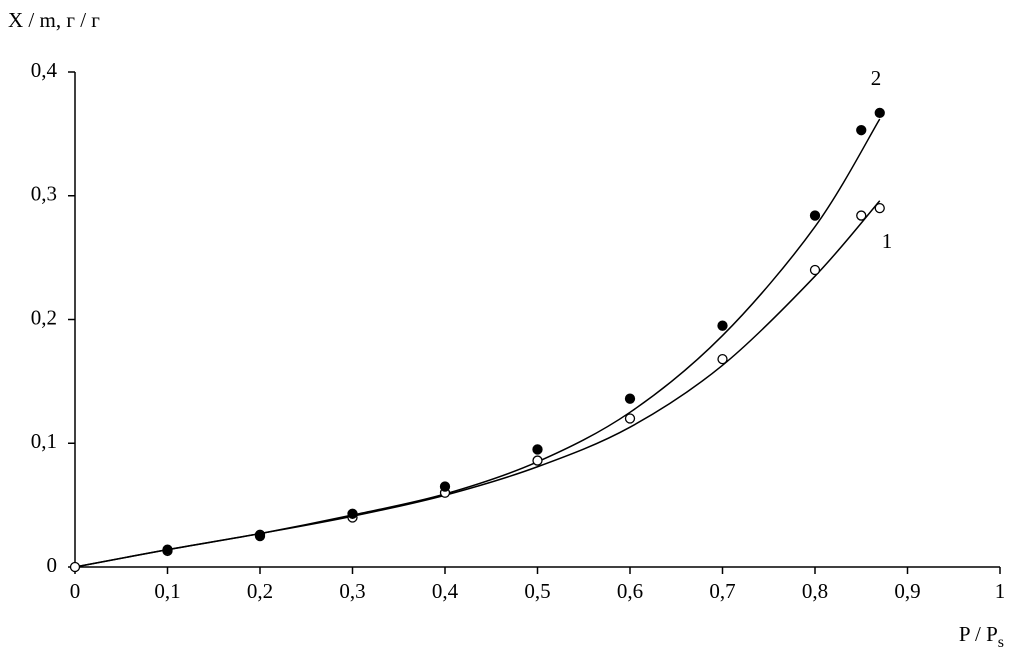  Describe the element at coordinates (352, 591) in the screenshot. I see `x-tick-label: 0,3` at that location.